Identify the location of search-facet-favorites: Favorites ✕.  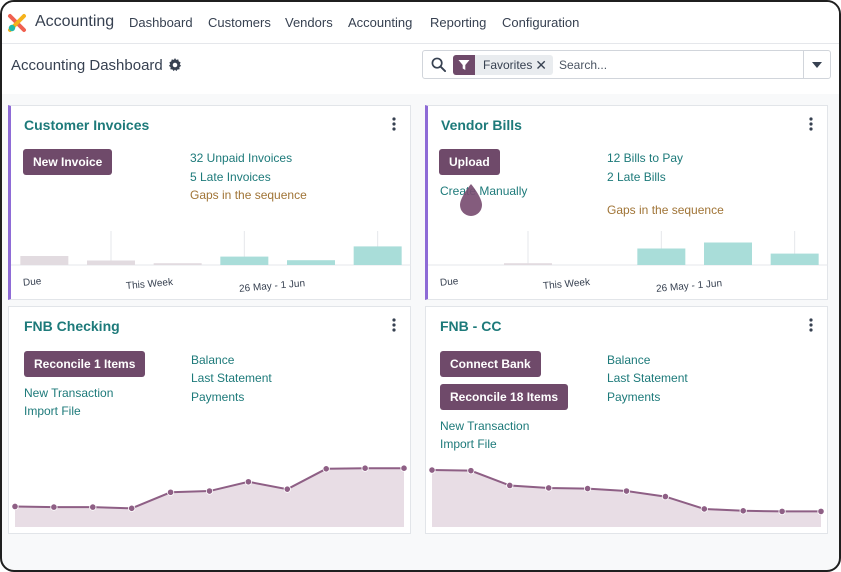
(503, 65).